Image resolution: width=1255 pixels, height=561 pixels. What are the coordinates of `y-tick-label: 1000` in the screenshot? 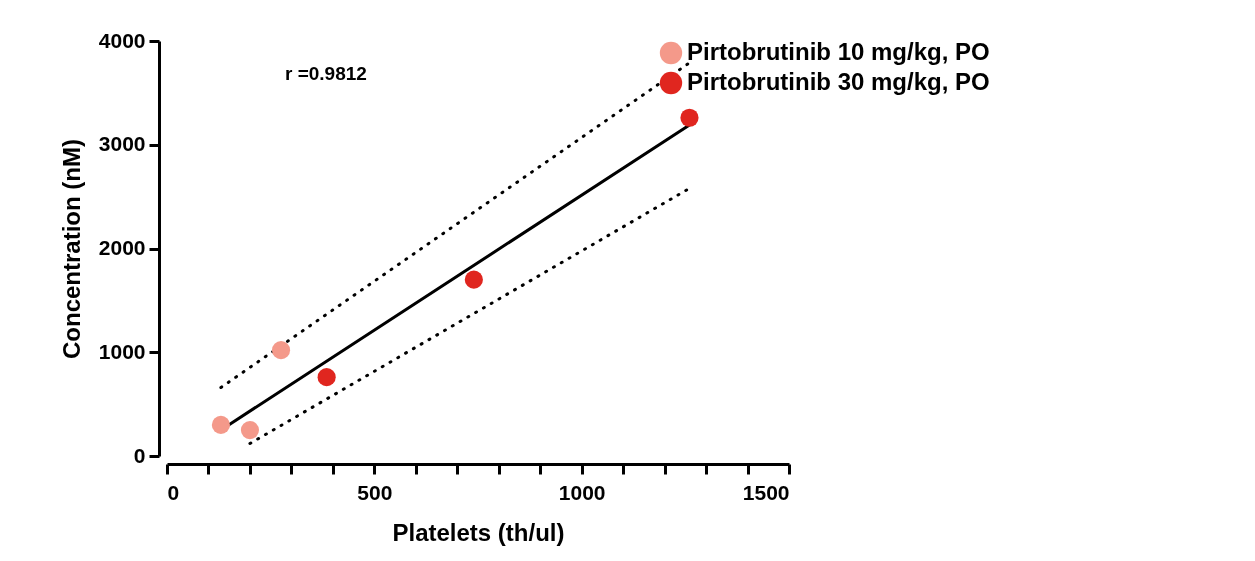 It's located at (122, 351).